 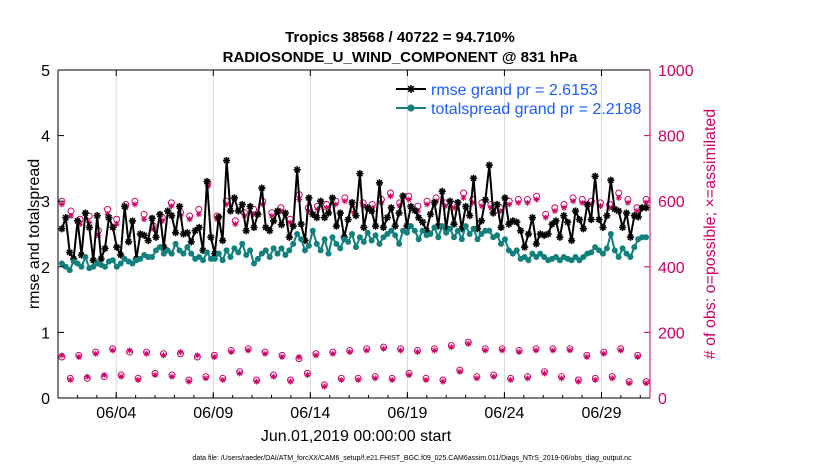 I want to click on y-axis-right-label: # of obs: o=possible; ×=assimilated, so click(x=710, y=234).